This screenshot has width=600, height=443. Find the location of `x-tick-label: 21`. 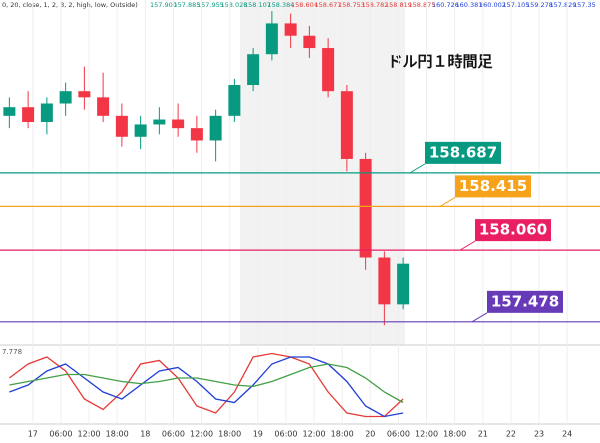

x-tick-label: 21 is located at coordinates (483, 434).